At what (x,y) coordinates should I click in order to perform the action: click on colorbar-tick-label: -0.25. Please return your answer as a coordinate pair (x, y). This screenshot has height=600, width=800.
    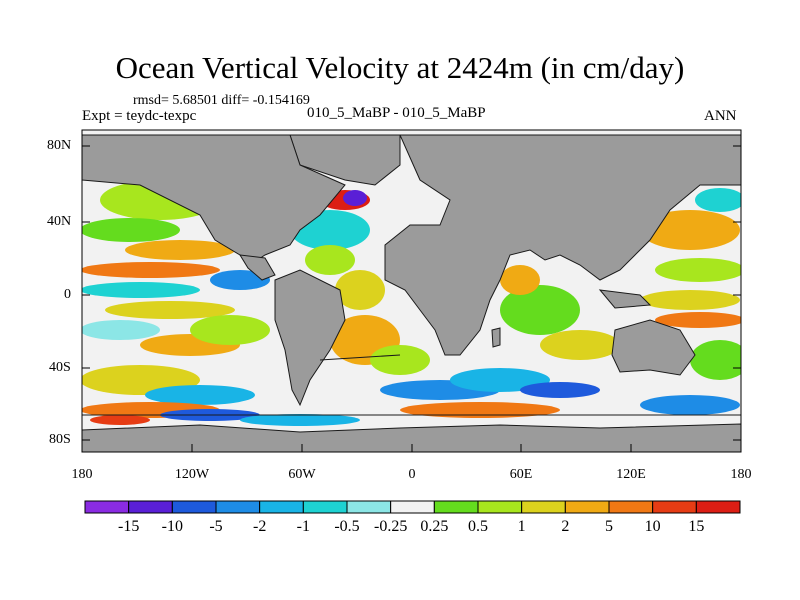
    Looking at the image, I should click on (390, 526).